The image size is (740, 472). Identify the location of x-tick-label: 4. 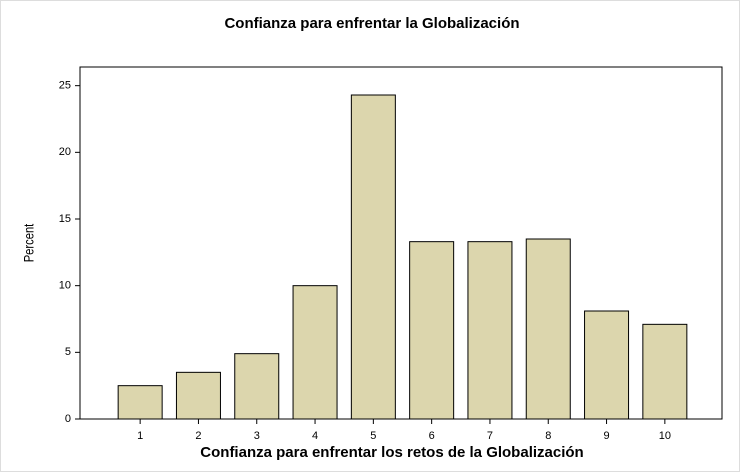
(315, 436).